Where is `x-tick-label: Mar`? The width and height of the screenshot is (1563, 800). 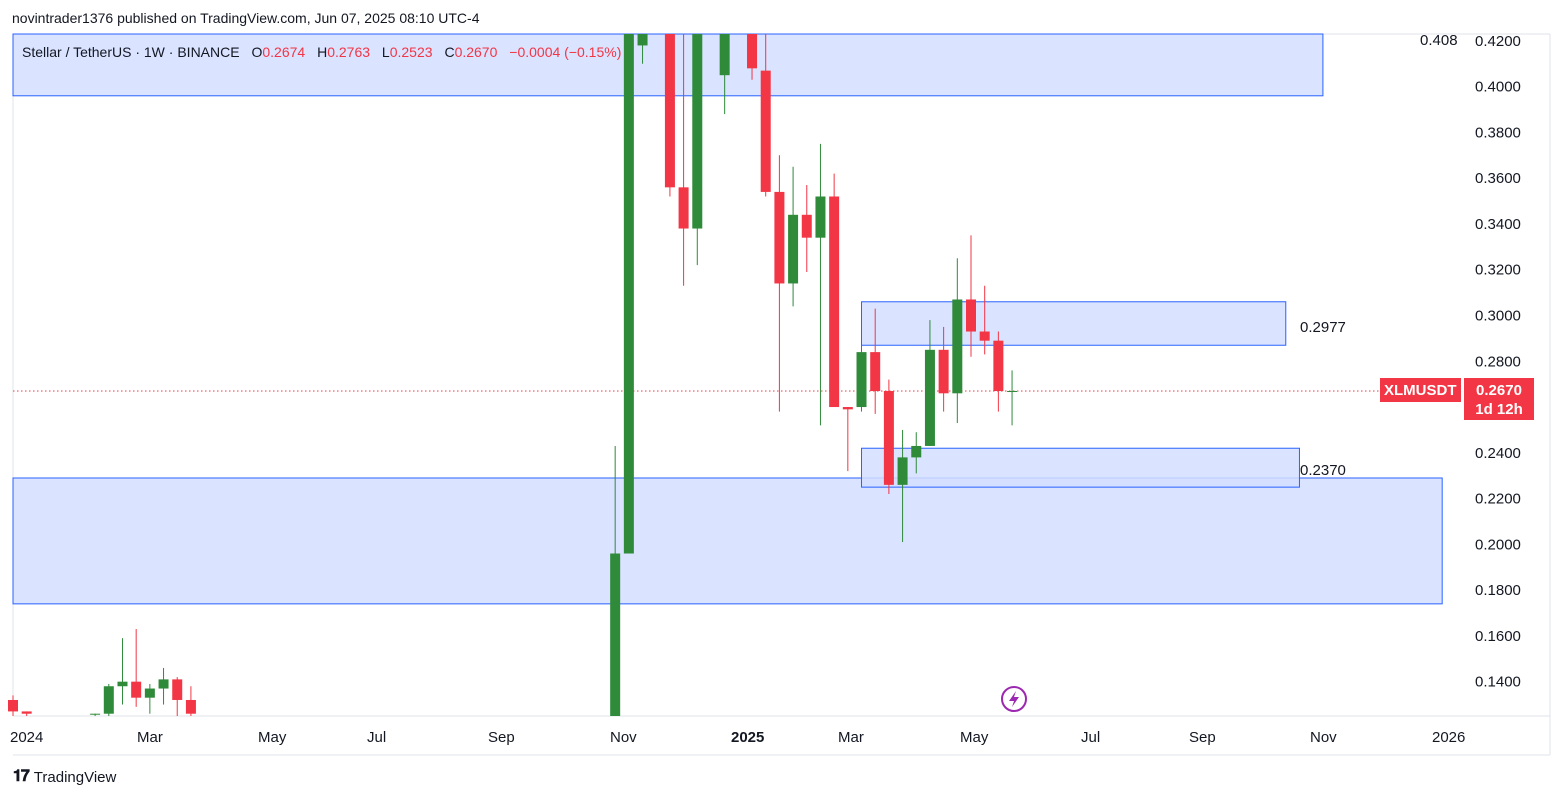 x-tick-label: Mar is located at coordinates (150, 737).